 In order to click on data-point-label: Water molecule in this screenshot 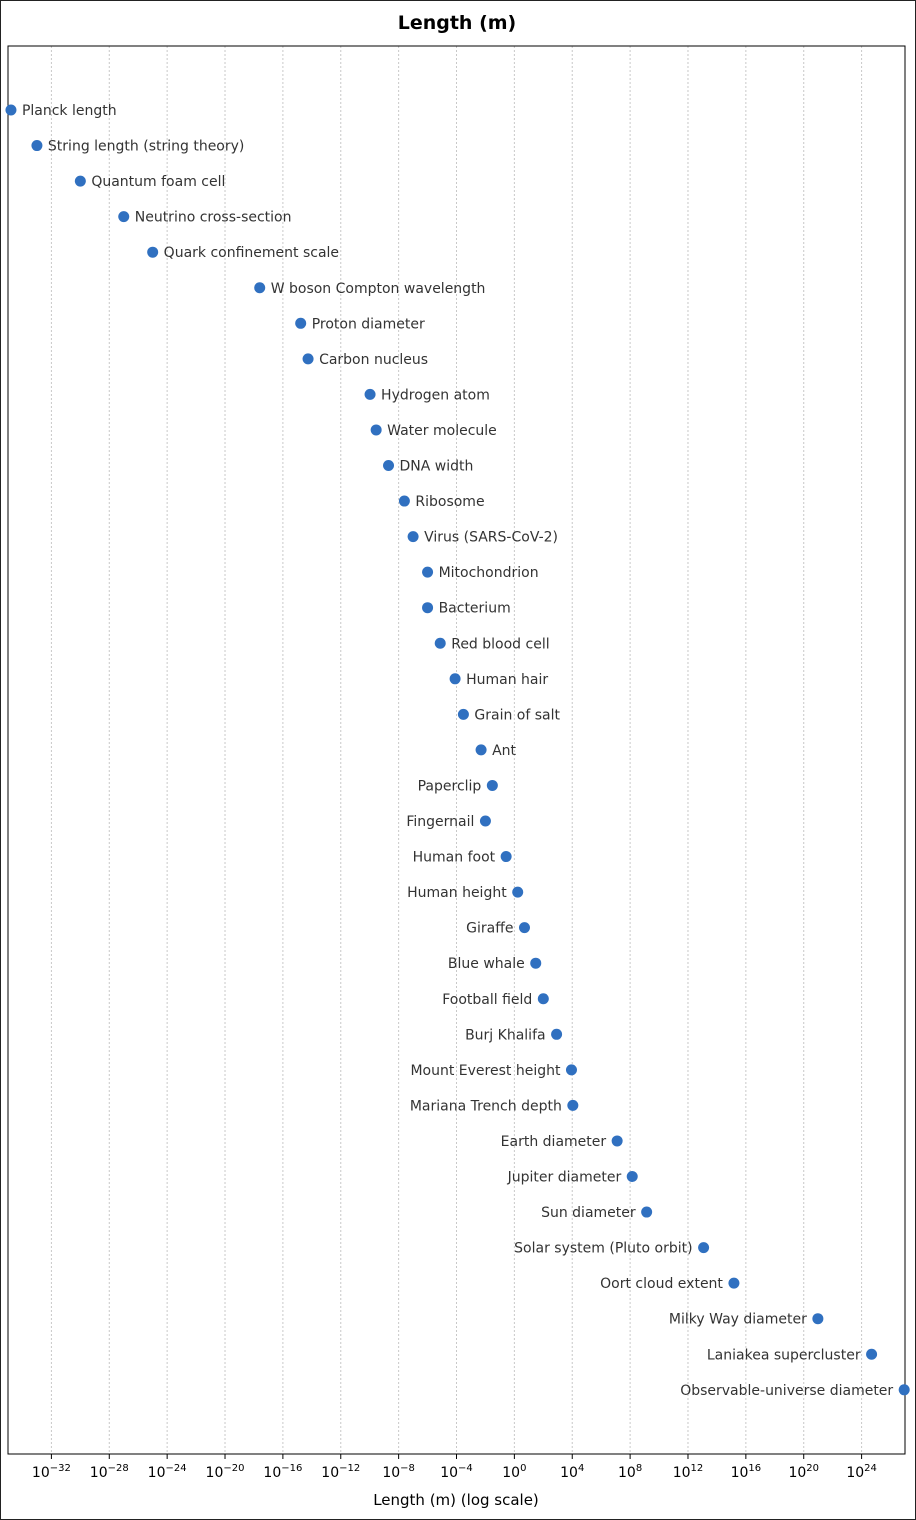, I will do `click(442, 431)`.